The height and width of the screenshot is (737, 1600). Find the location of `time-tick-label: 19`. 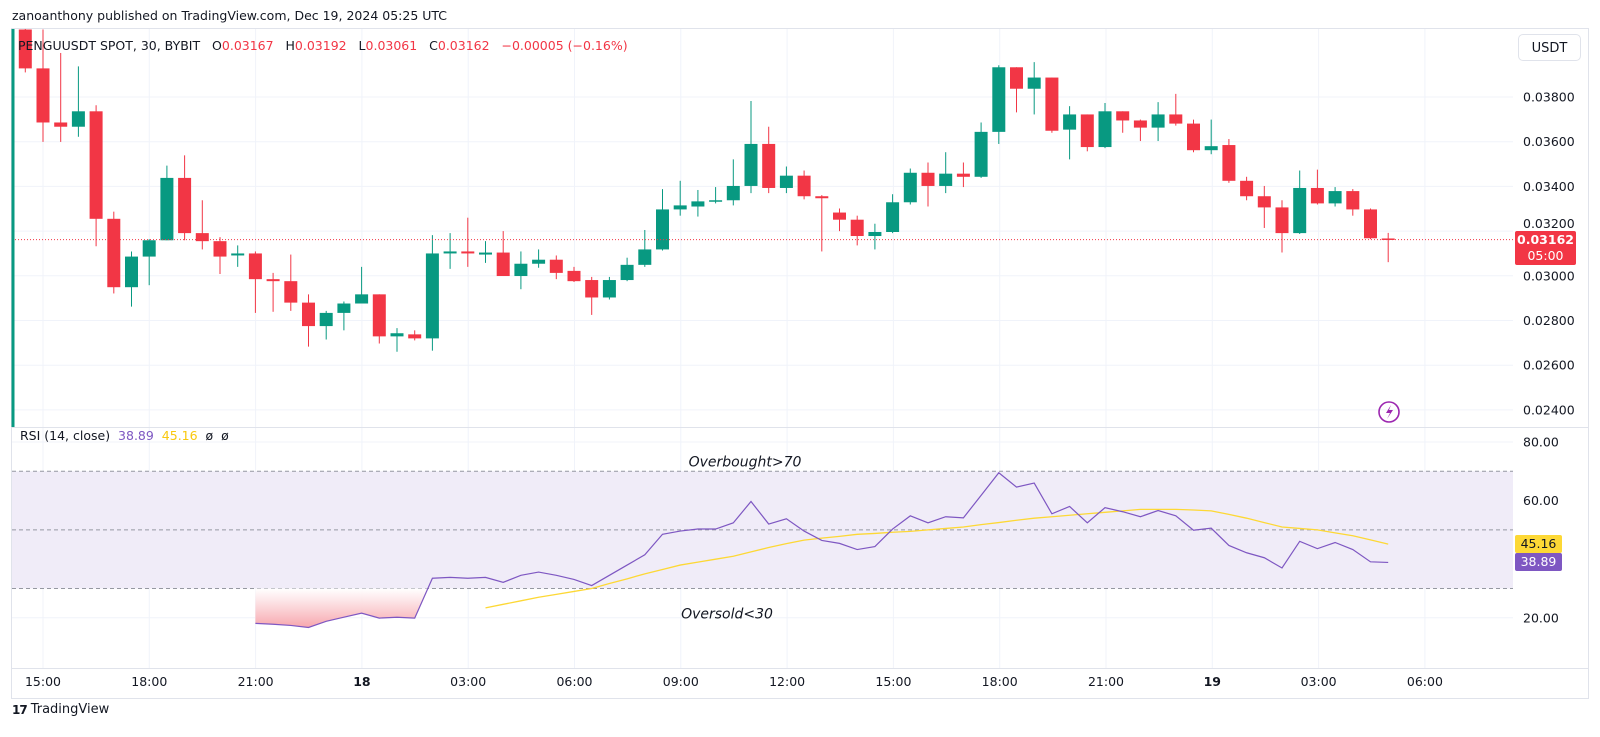

time-tick-label: 19 is located at coordinates (1212, 681).